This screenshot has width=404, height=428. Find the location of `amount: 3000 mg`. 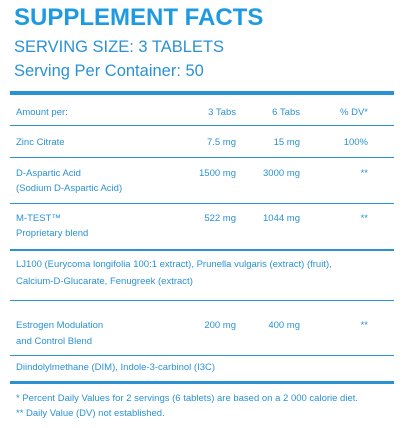

amount: 3000 mg is located at coordinates (281, 173).